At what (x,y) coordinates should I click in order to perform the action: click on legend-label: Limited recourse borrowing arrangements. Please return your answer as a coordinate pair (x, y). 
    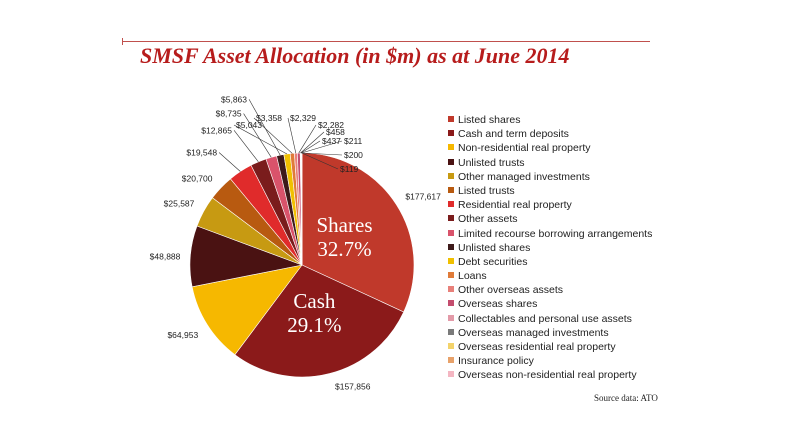
    Looking at the image, I should click on (555, 233).